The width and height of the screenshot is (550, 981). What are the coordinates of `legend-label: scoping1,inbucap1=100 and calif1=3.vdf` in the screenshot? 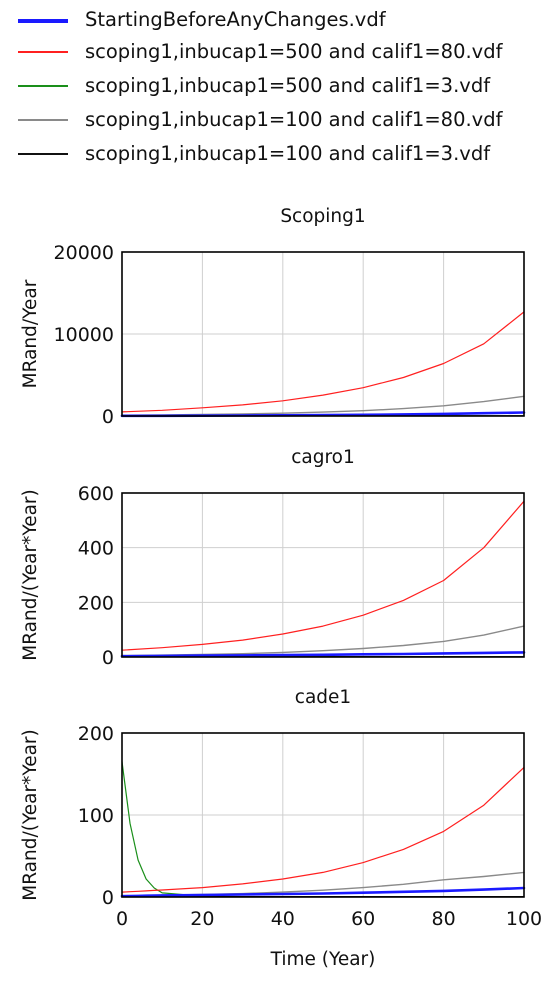 It's located at (288, 153).